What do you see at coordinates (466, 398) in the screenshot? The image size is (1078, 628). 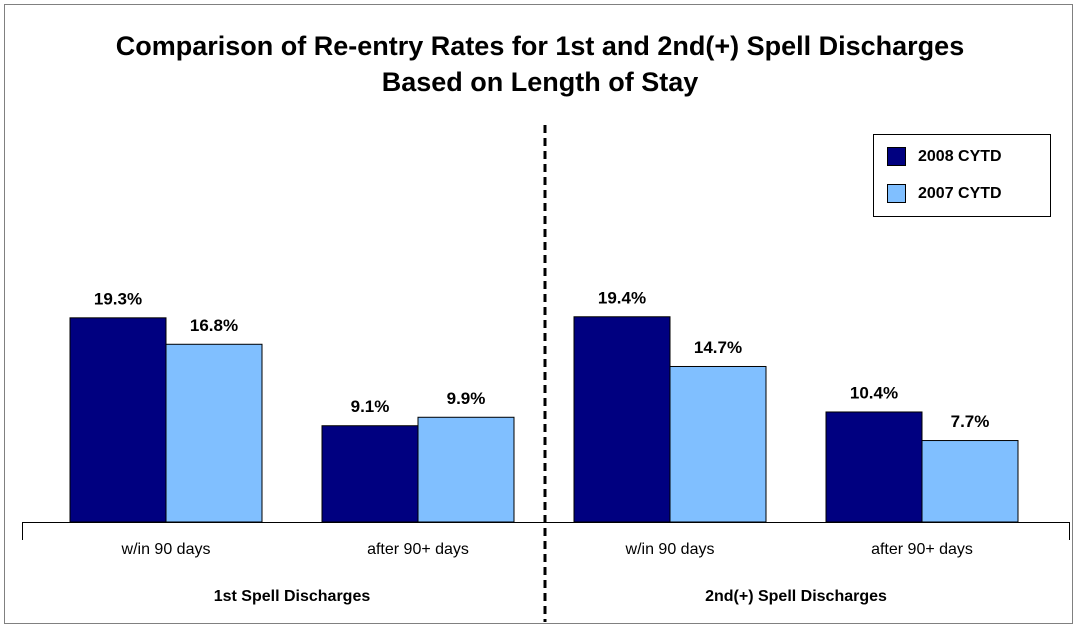 I see `data-label: 9.9%` at bounding box center [466, 398].